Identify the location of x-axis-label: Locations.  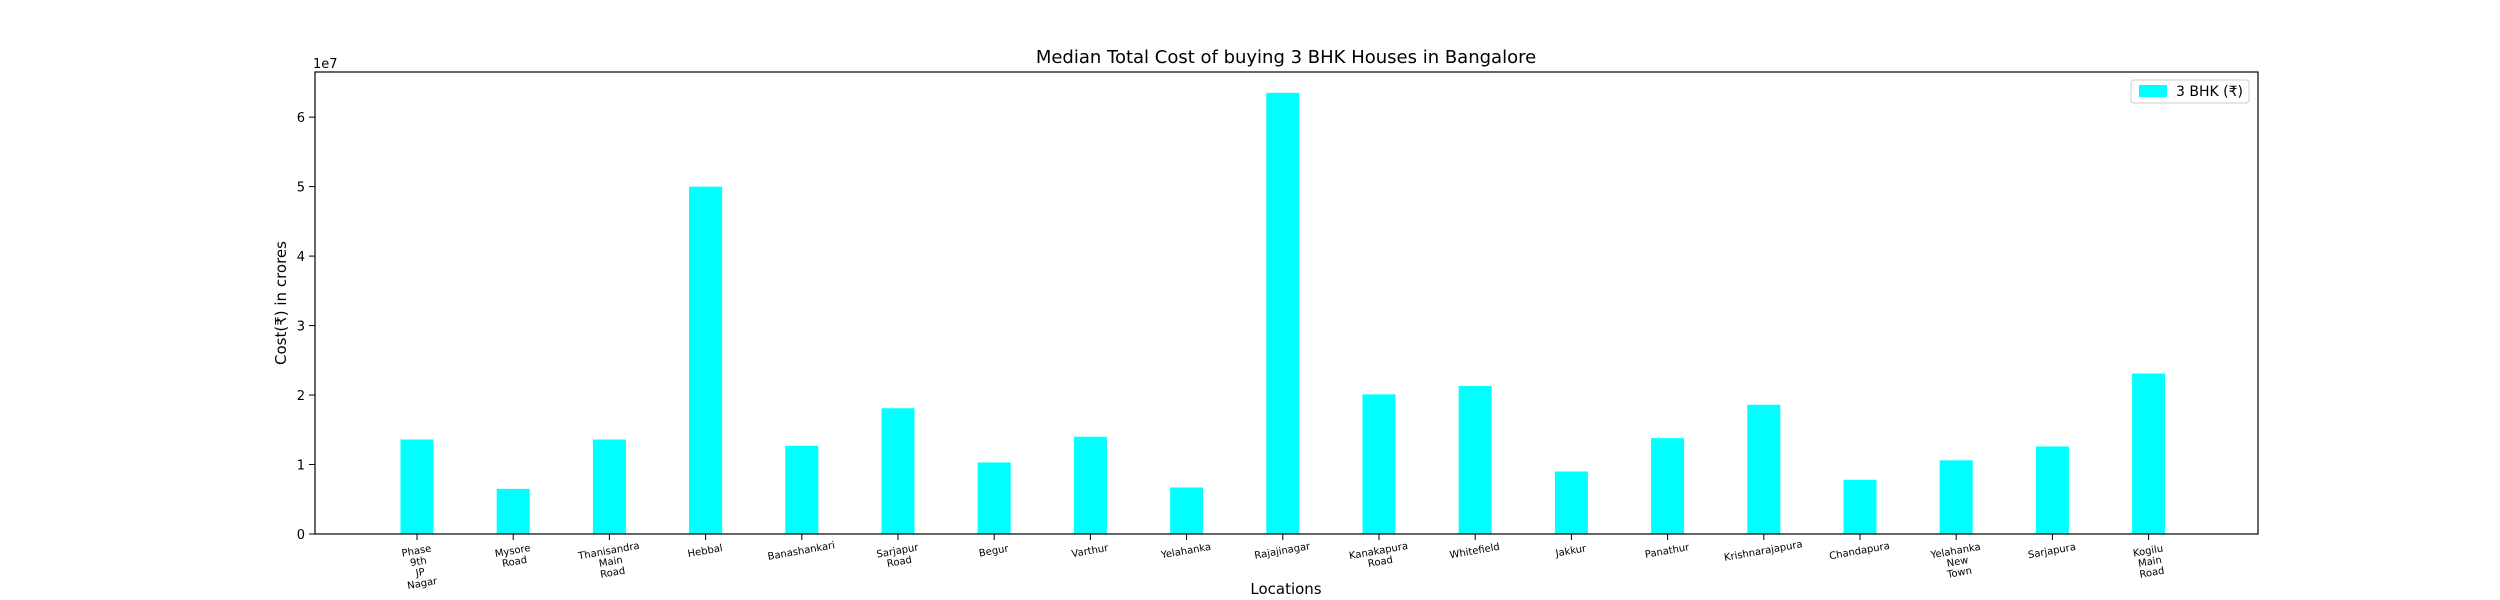
(1285, 589).